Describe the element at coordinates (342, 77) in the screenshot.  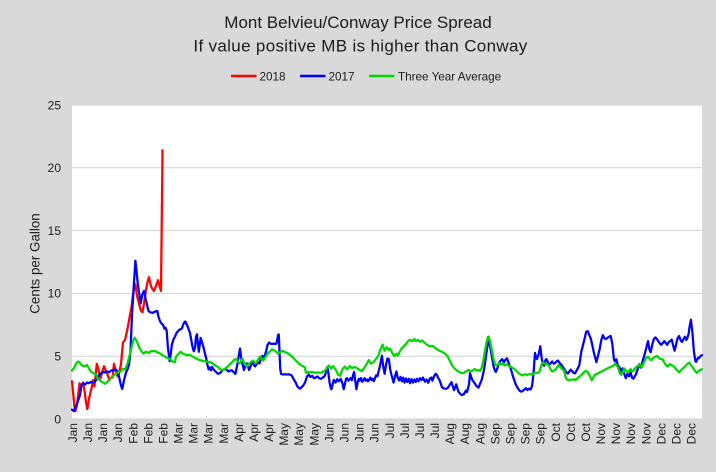
I see `svg-text: 2017` at that location.